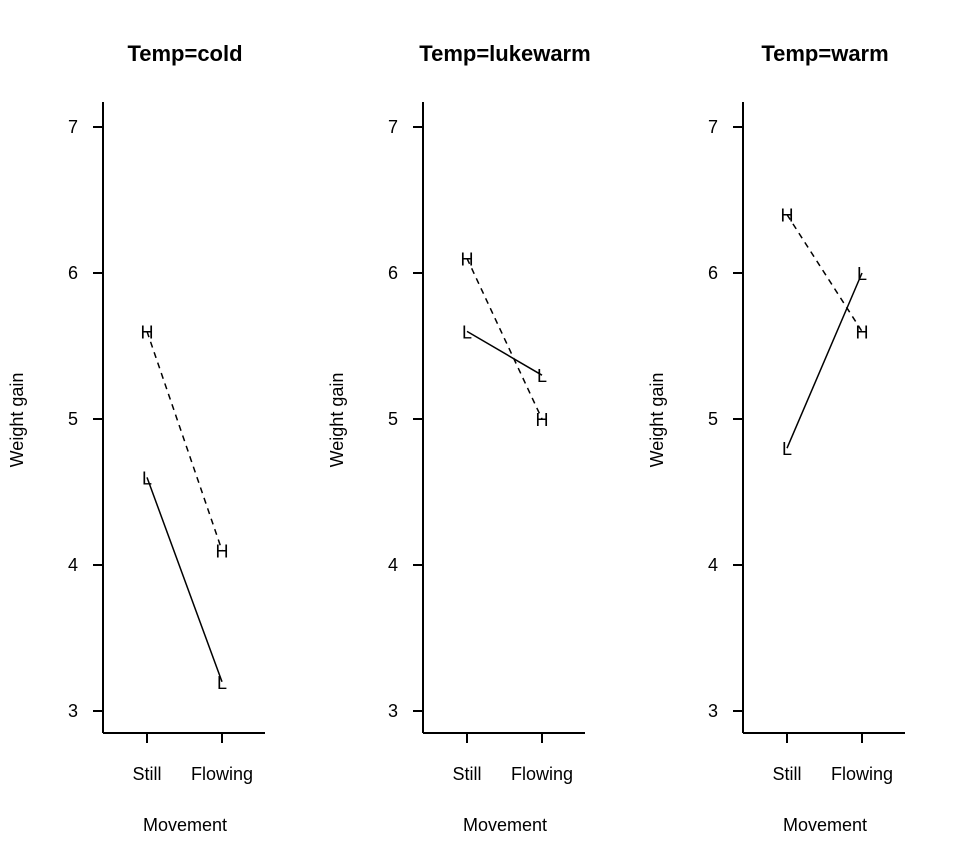  Describe the element at coordinates (184, 53) in the screenshot. I see `panel-title: Temp=cold` at that location.